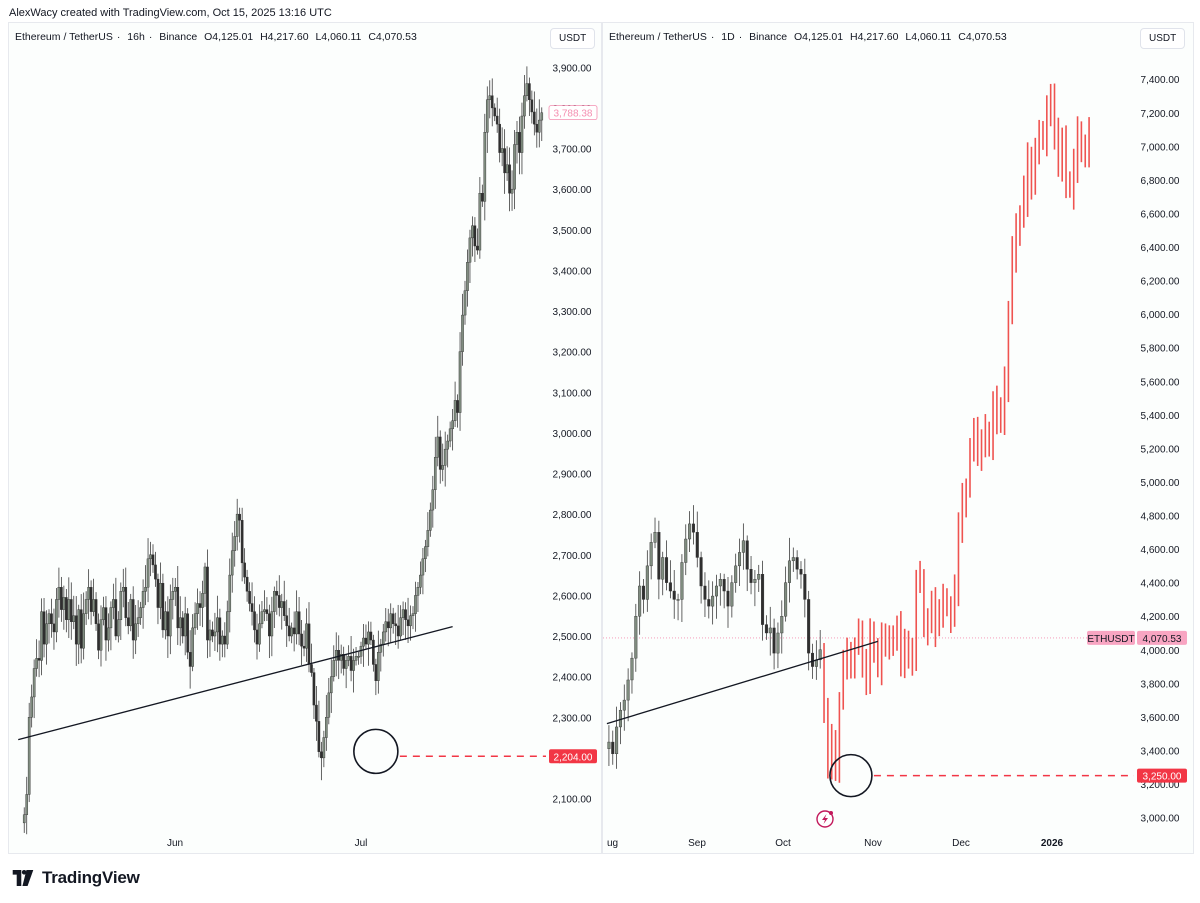 This screenshot has width=1200, height=903. Describe the element at coordinates (573, 38) in the screenshot. I see `left-currency-button: USDT` at that location.